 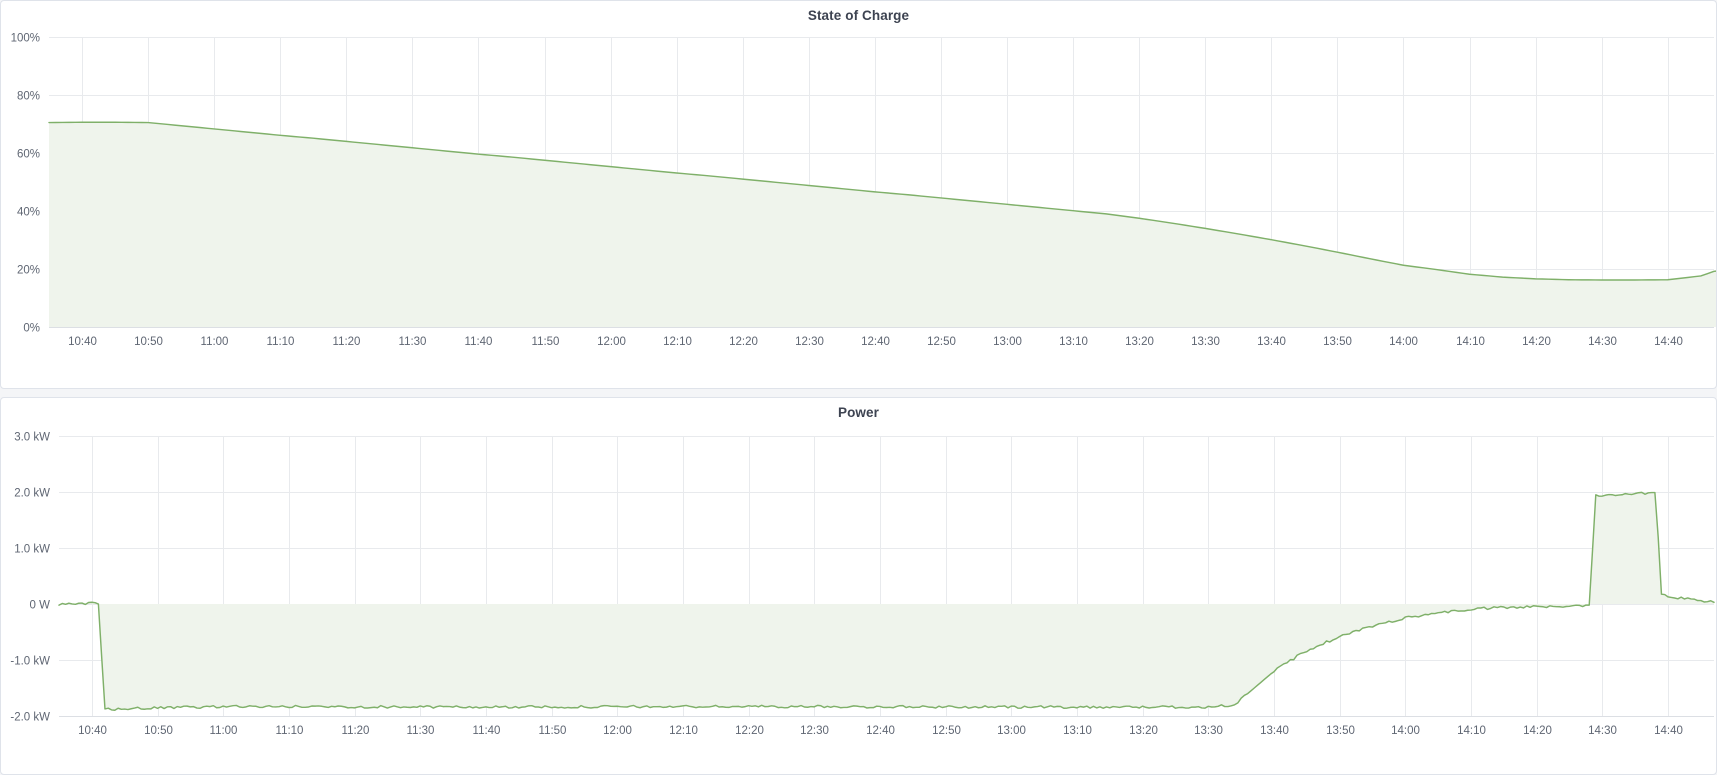 What do you see at coordinates (28, 155) in the screenshot?
I see `y-tick-label: 60%` at bounding box center [28, 155].